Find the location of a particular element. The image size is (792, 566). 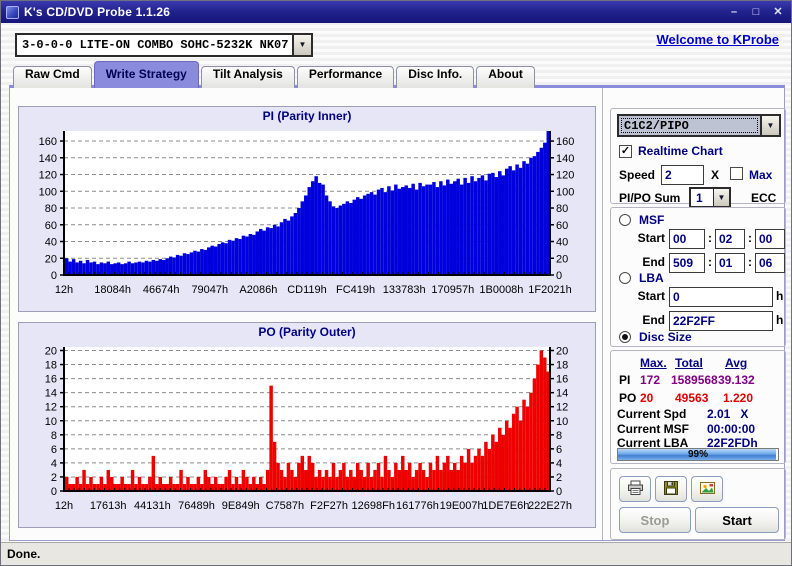

lba-end-field is located at coordinates (721, 321).